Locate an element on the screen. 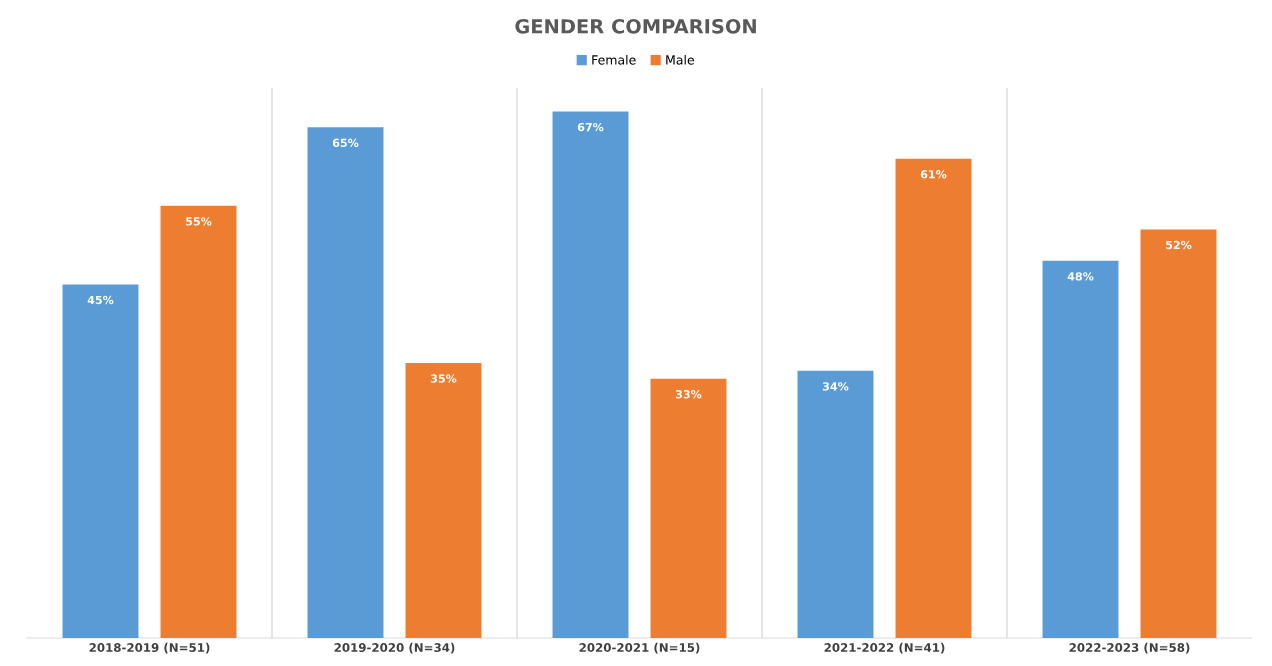 The height and width of the screenshot is (666, 1272). data-label: 33% is located at coordinates (688, 394).